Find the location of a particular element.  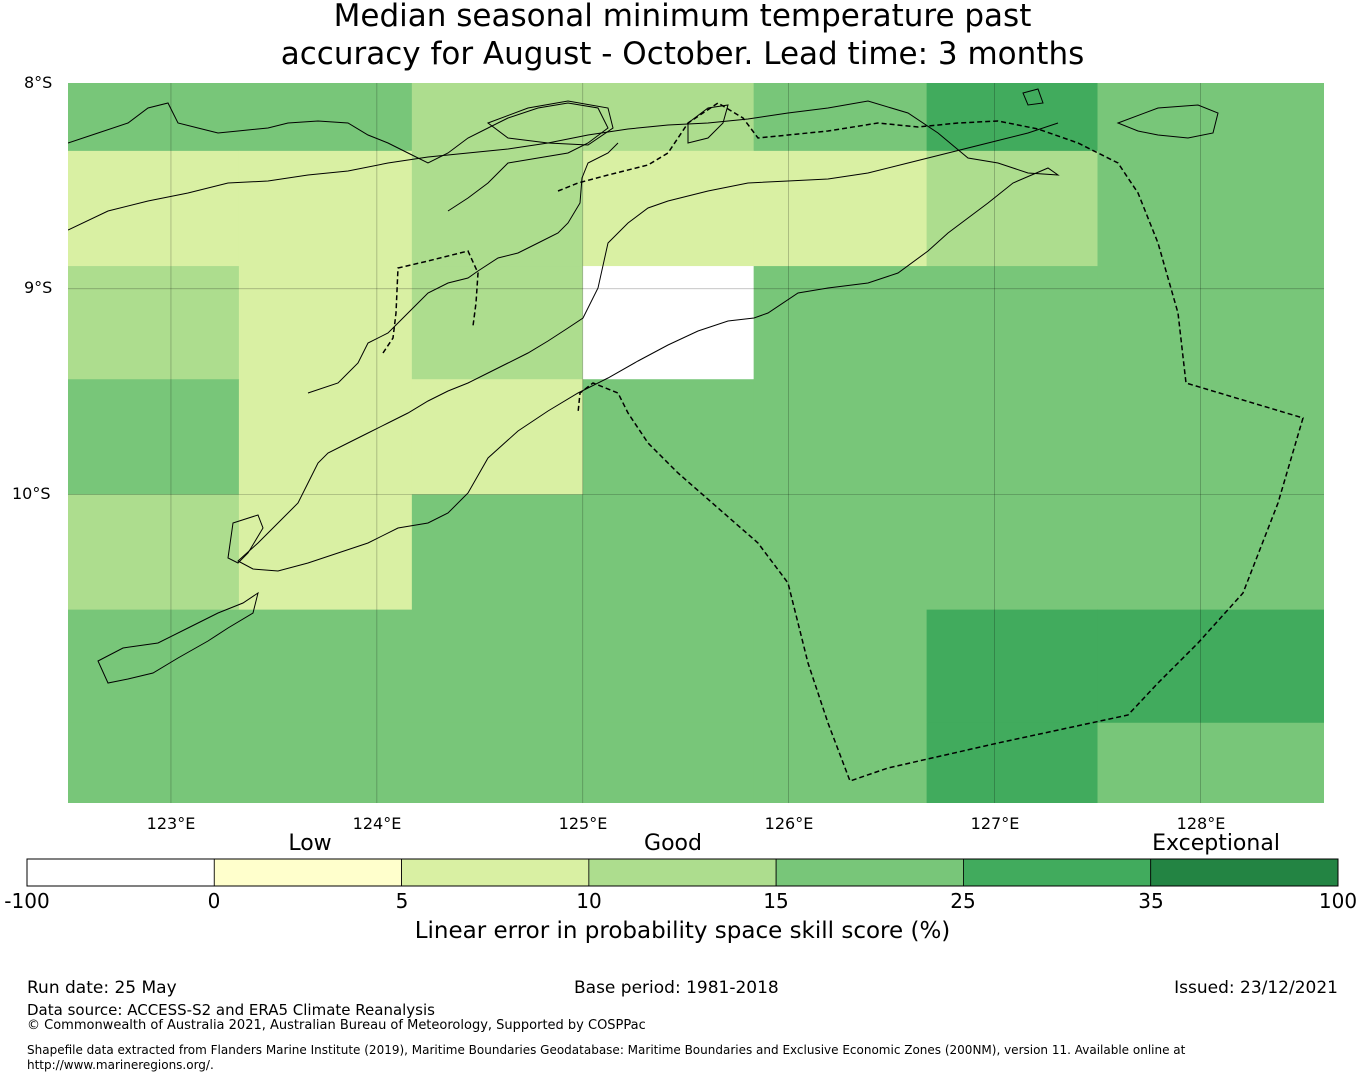

coastline-kisar is located at coordinates (1033, 97).